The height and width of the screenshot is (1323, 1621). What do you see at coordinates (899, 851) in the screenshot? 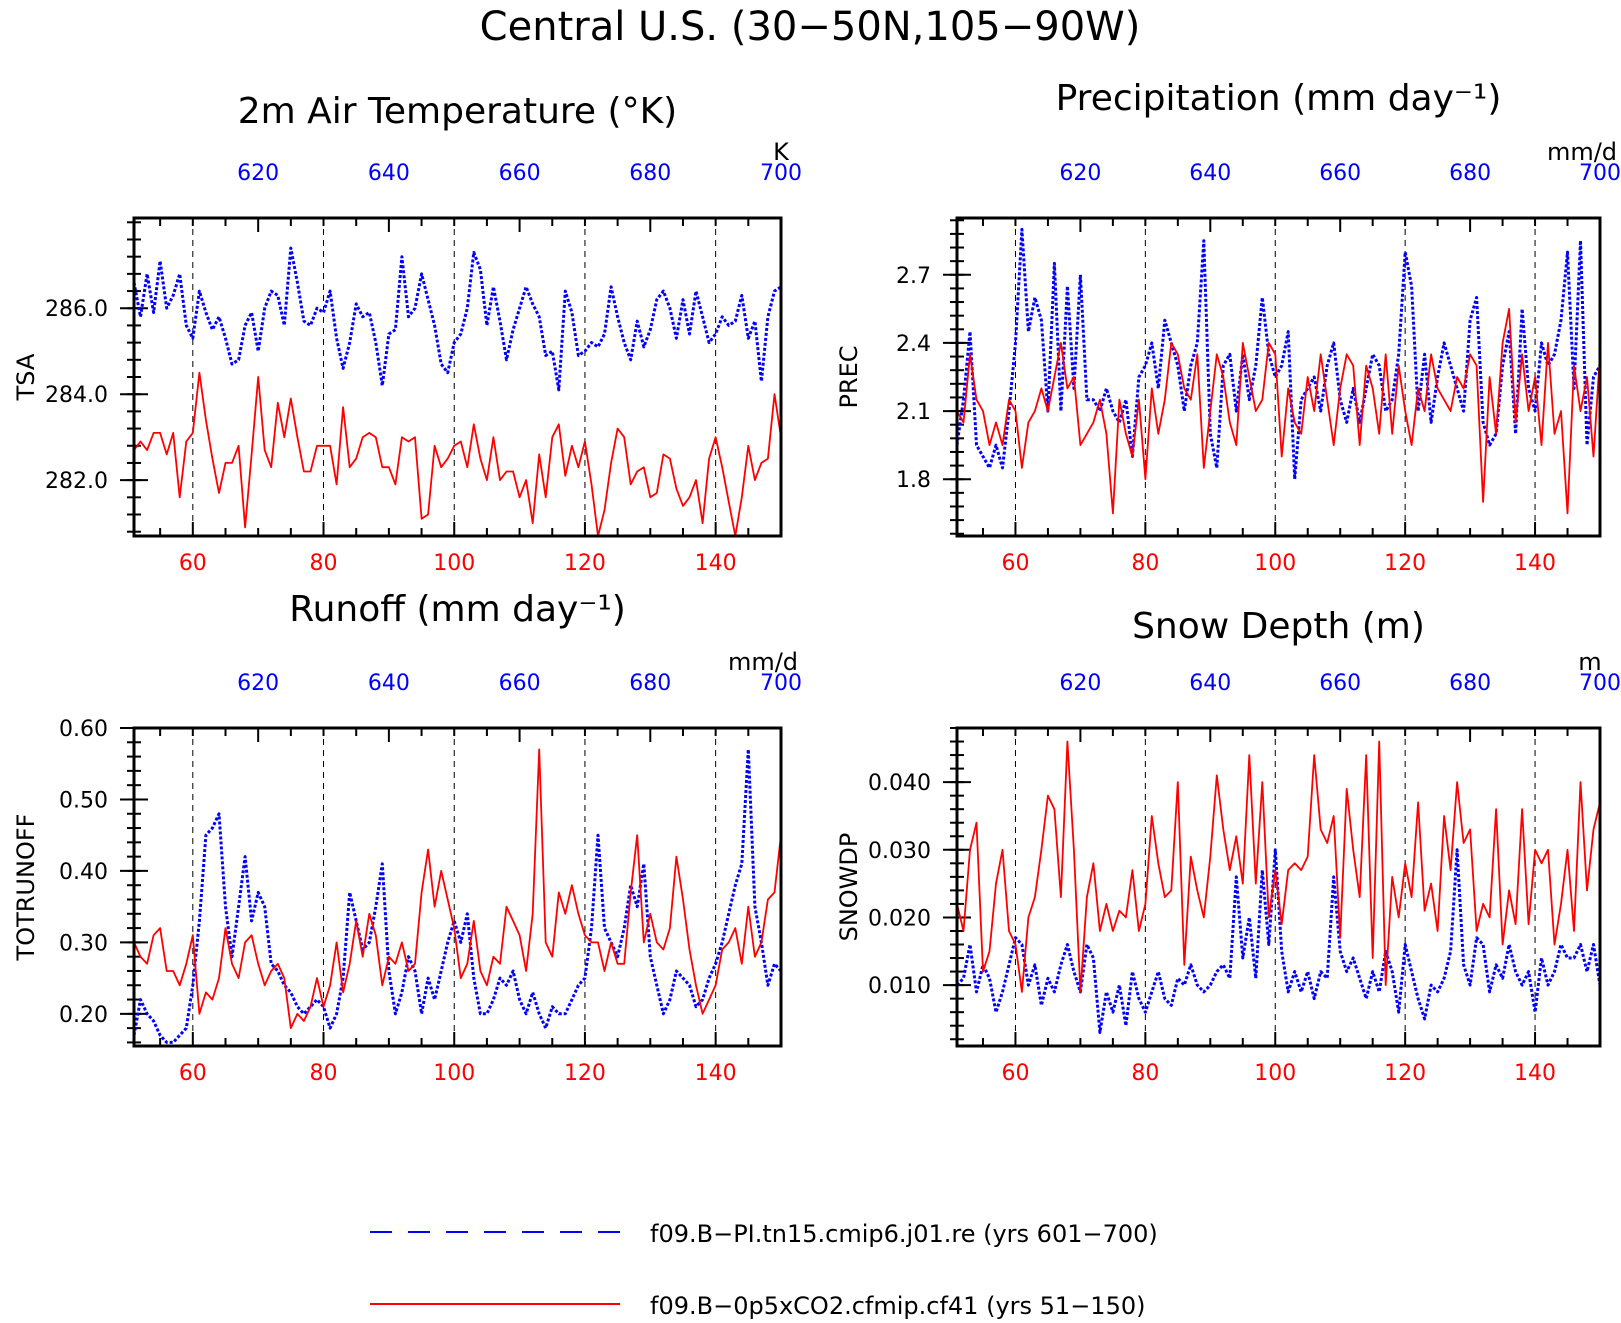
I see `y-tick-label: 0.030` at bounding box center [899, 851].